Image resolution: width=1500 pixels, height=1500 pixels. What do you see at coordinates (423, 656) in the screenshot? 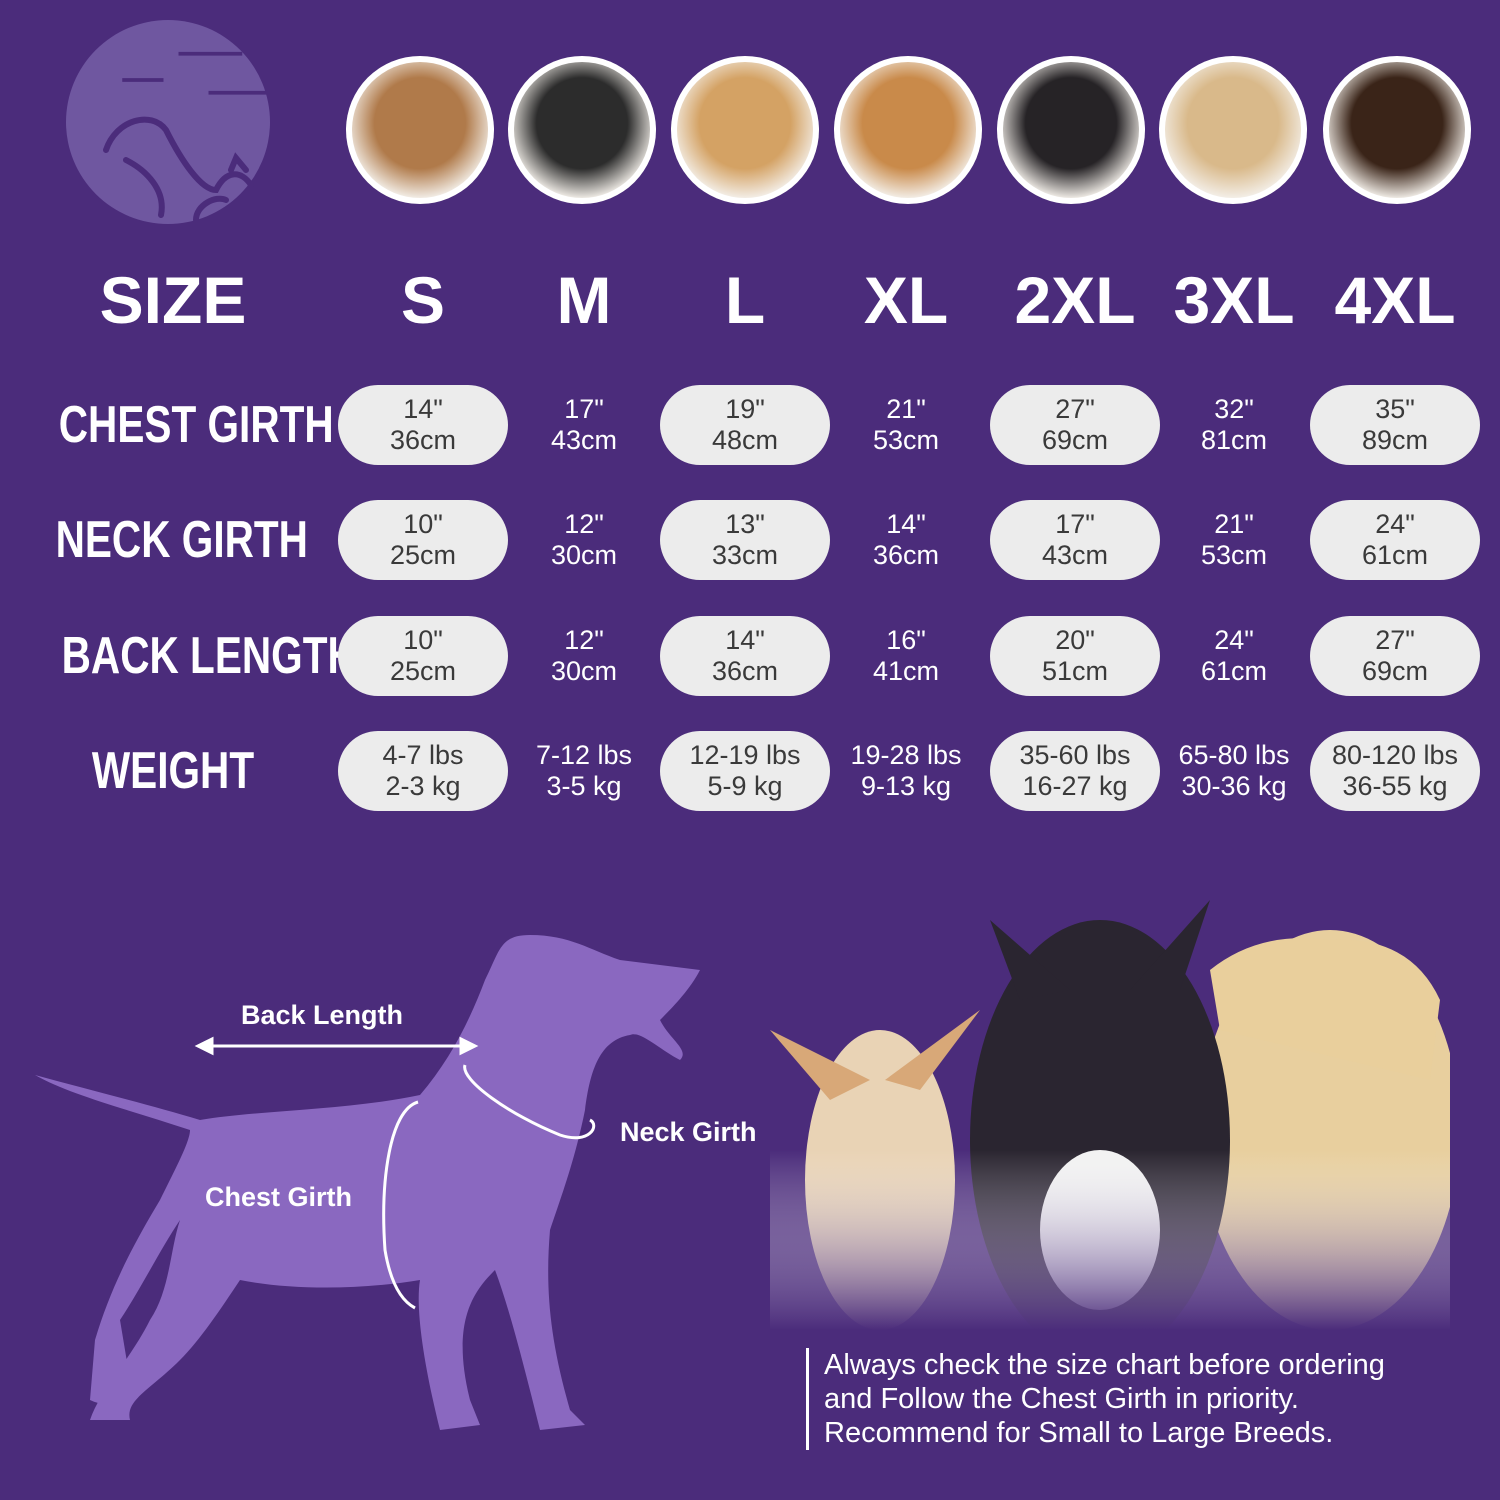
I see `size-cell: 10" 25cm` at bounding box center [423, 656].